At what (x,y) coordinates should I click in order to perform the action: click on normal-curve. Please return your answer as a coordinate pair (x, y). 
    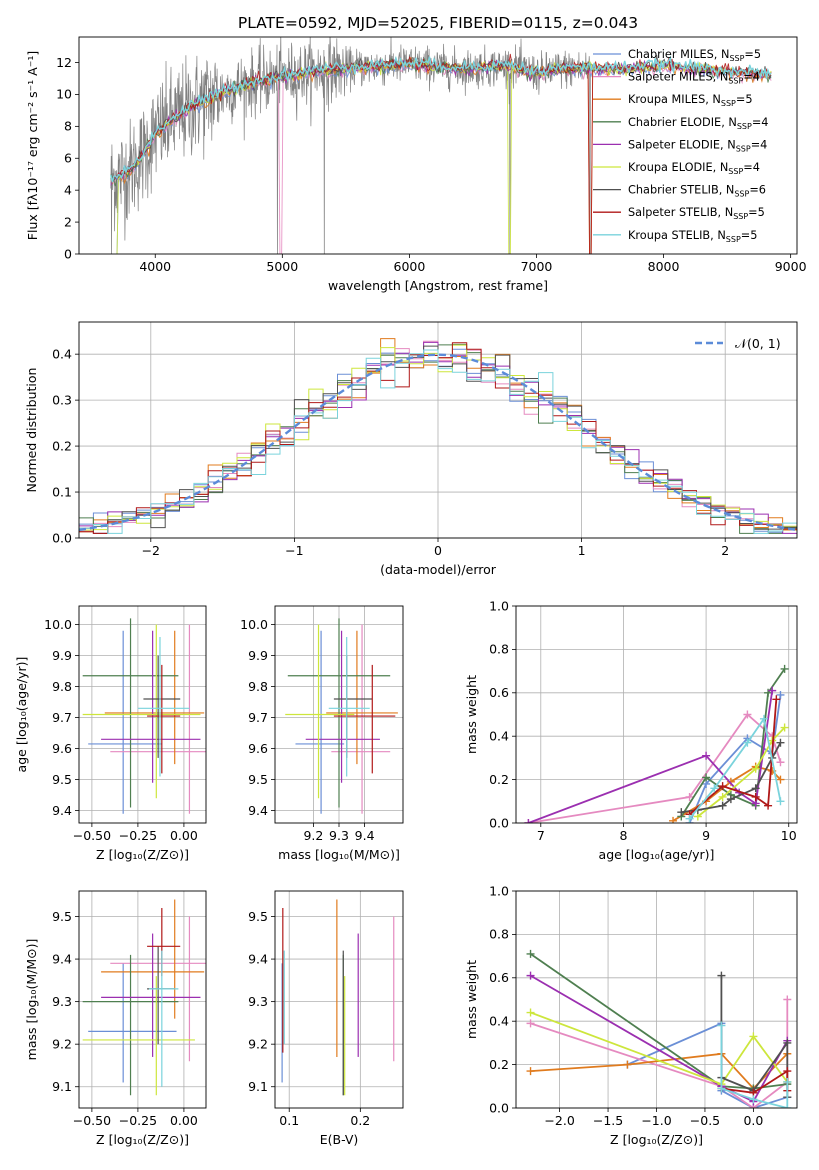
    Looking at the image, I should click on (438, 442).